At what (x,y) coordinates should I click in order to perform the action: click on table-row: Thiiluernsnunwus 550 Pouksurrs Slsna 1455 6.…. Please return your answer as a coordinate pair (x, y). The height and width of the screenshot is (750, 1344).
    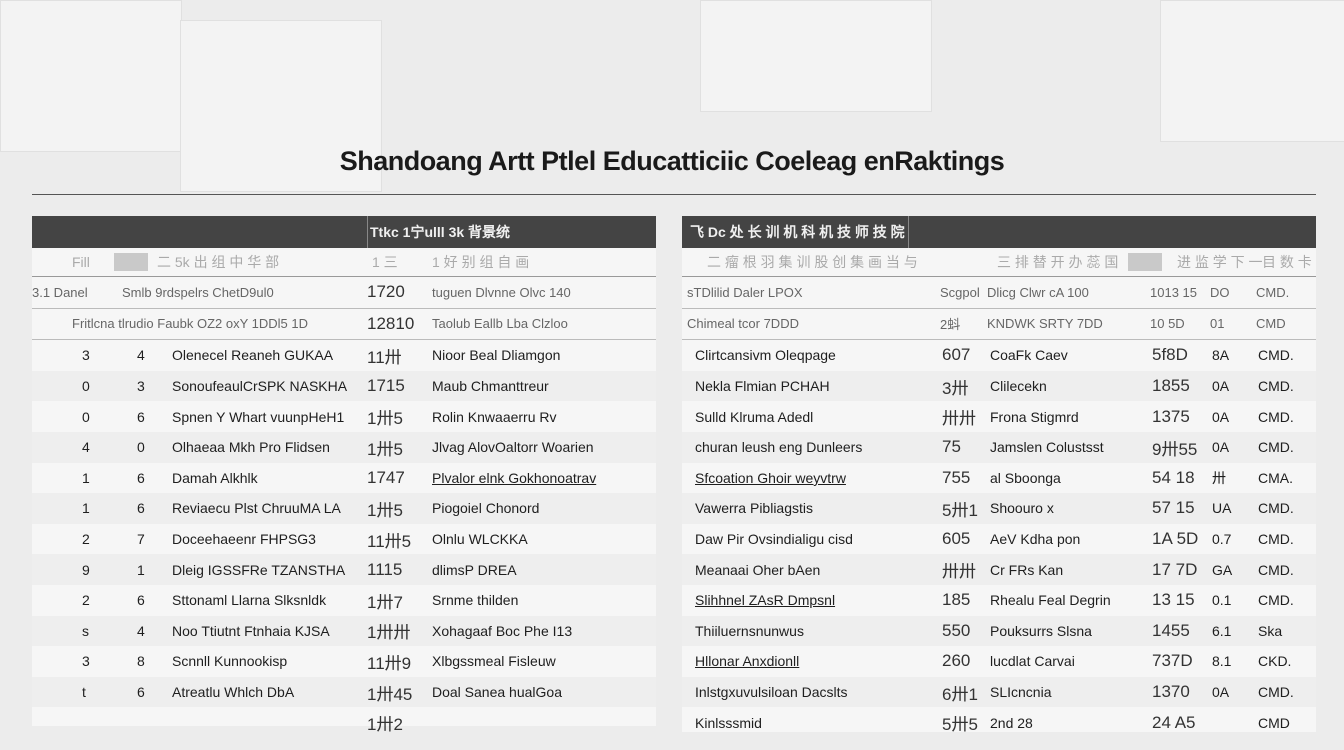
    Looking at the image, I should click on (999, 631).